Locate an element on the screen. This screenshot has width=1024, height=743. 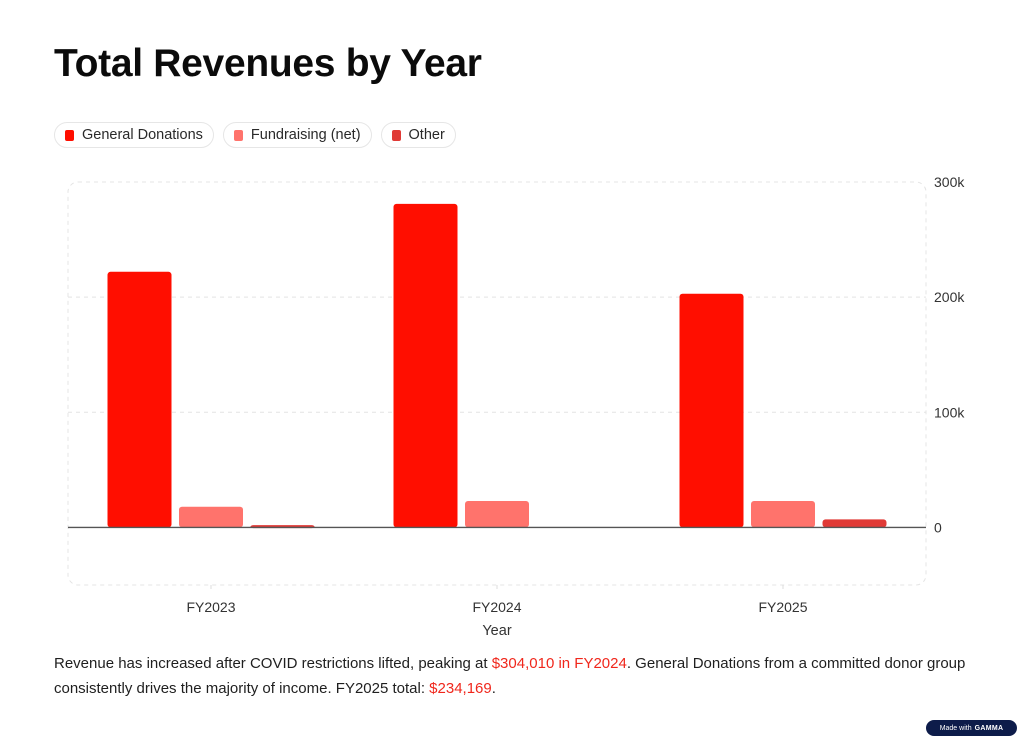
y-tick-label: 0 is located at coordinates (938, 527).